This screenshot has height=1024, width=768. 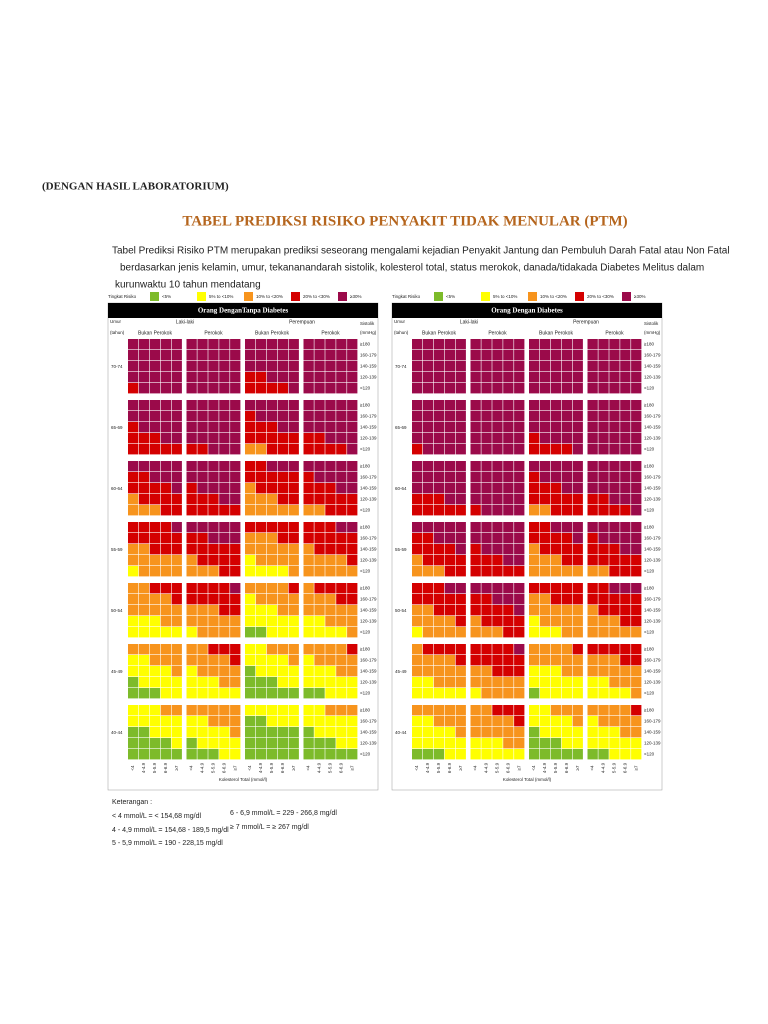 What do you see at coordinates (368, 427) in the screenshot?
I see `bp-label: 140-159` at bounding box center [368, 427].